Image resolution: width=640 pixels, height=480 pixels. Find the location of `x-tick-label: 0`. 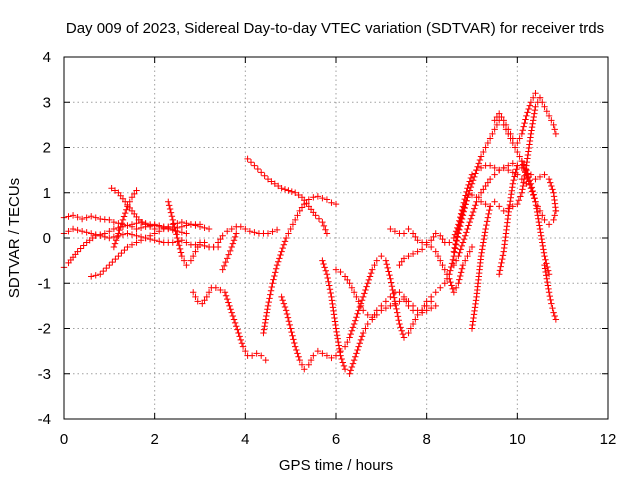

x-tick-label: 0 is located at coordinates (64, 439).